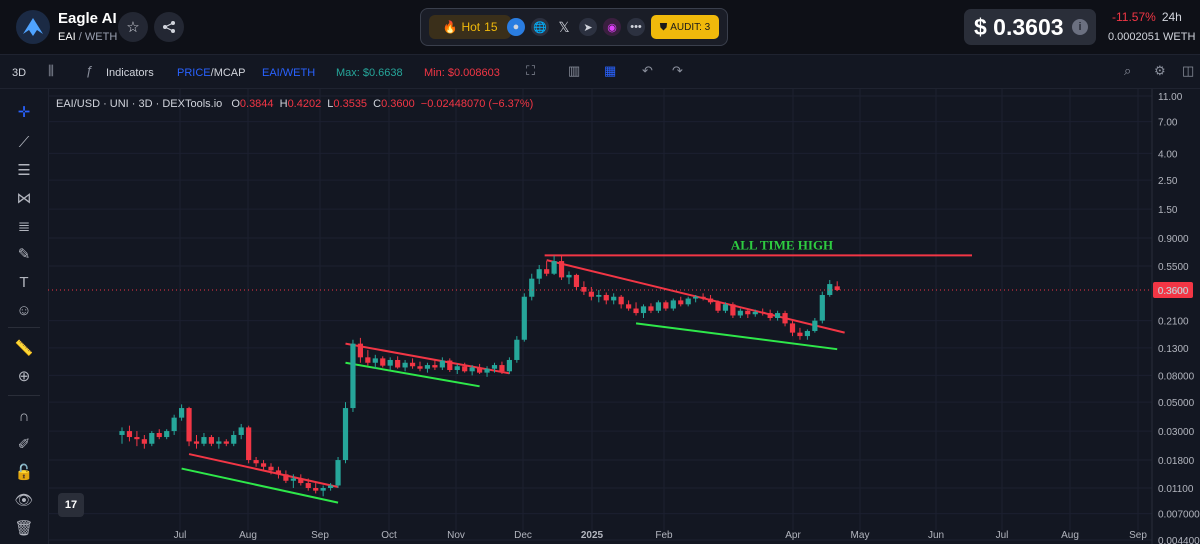 This screenshot has height=544, width=1200. Describe the element at coordinates (24, 170) in the screenshot. I see `horizontal-lines-icon: ☰` at that location.